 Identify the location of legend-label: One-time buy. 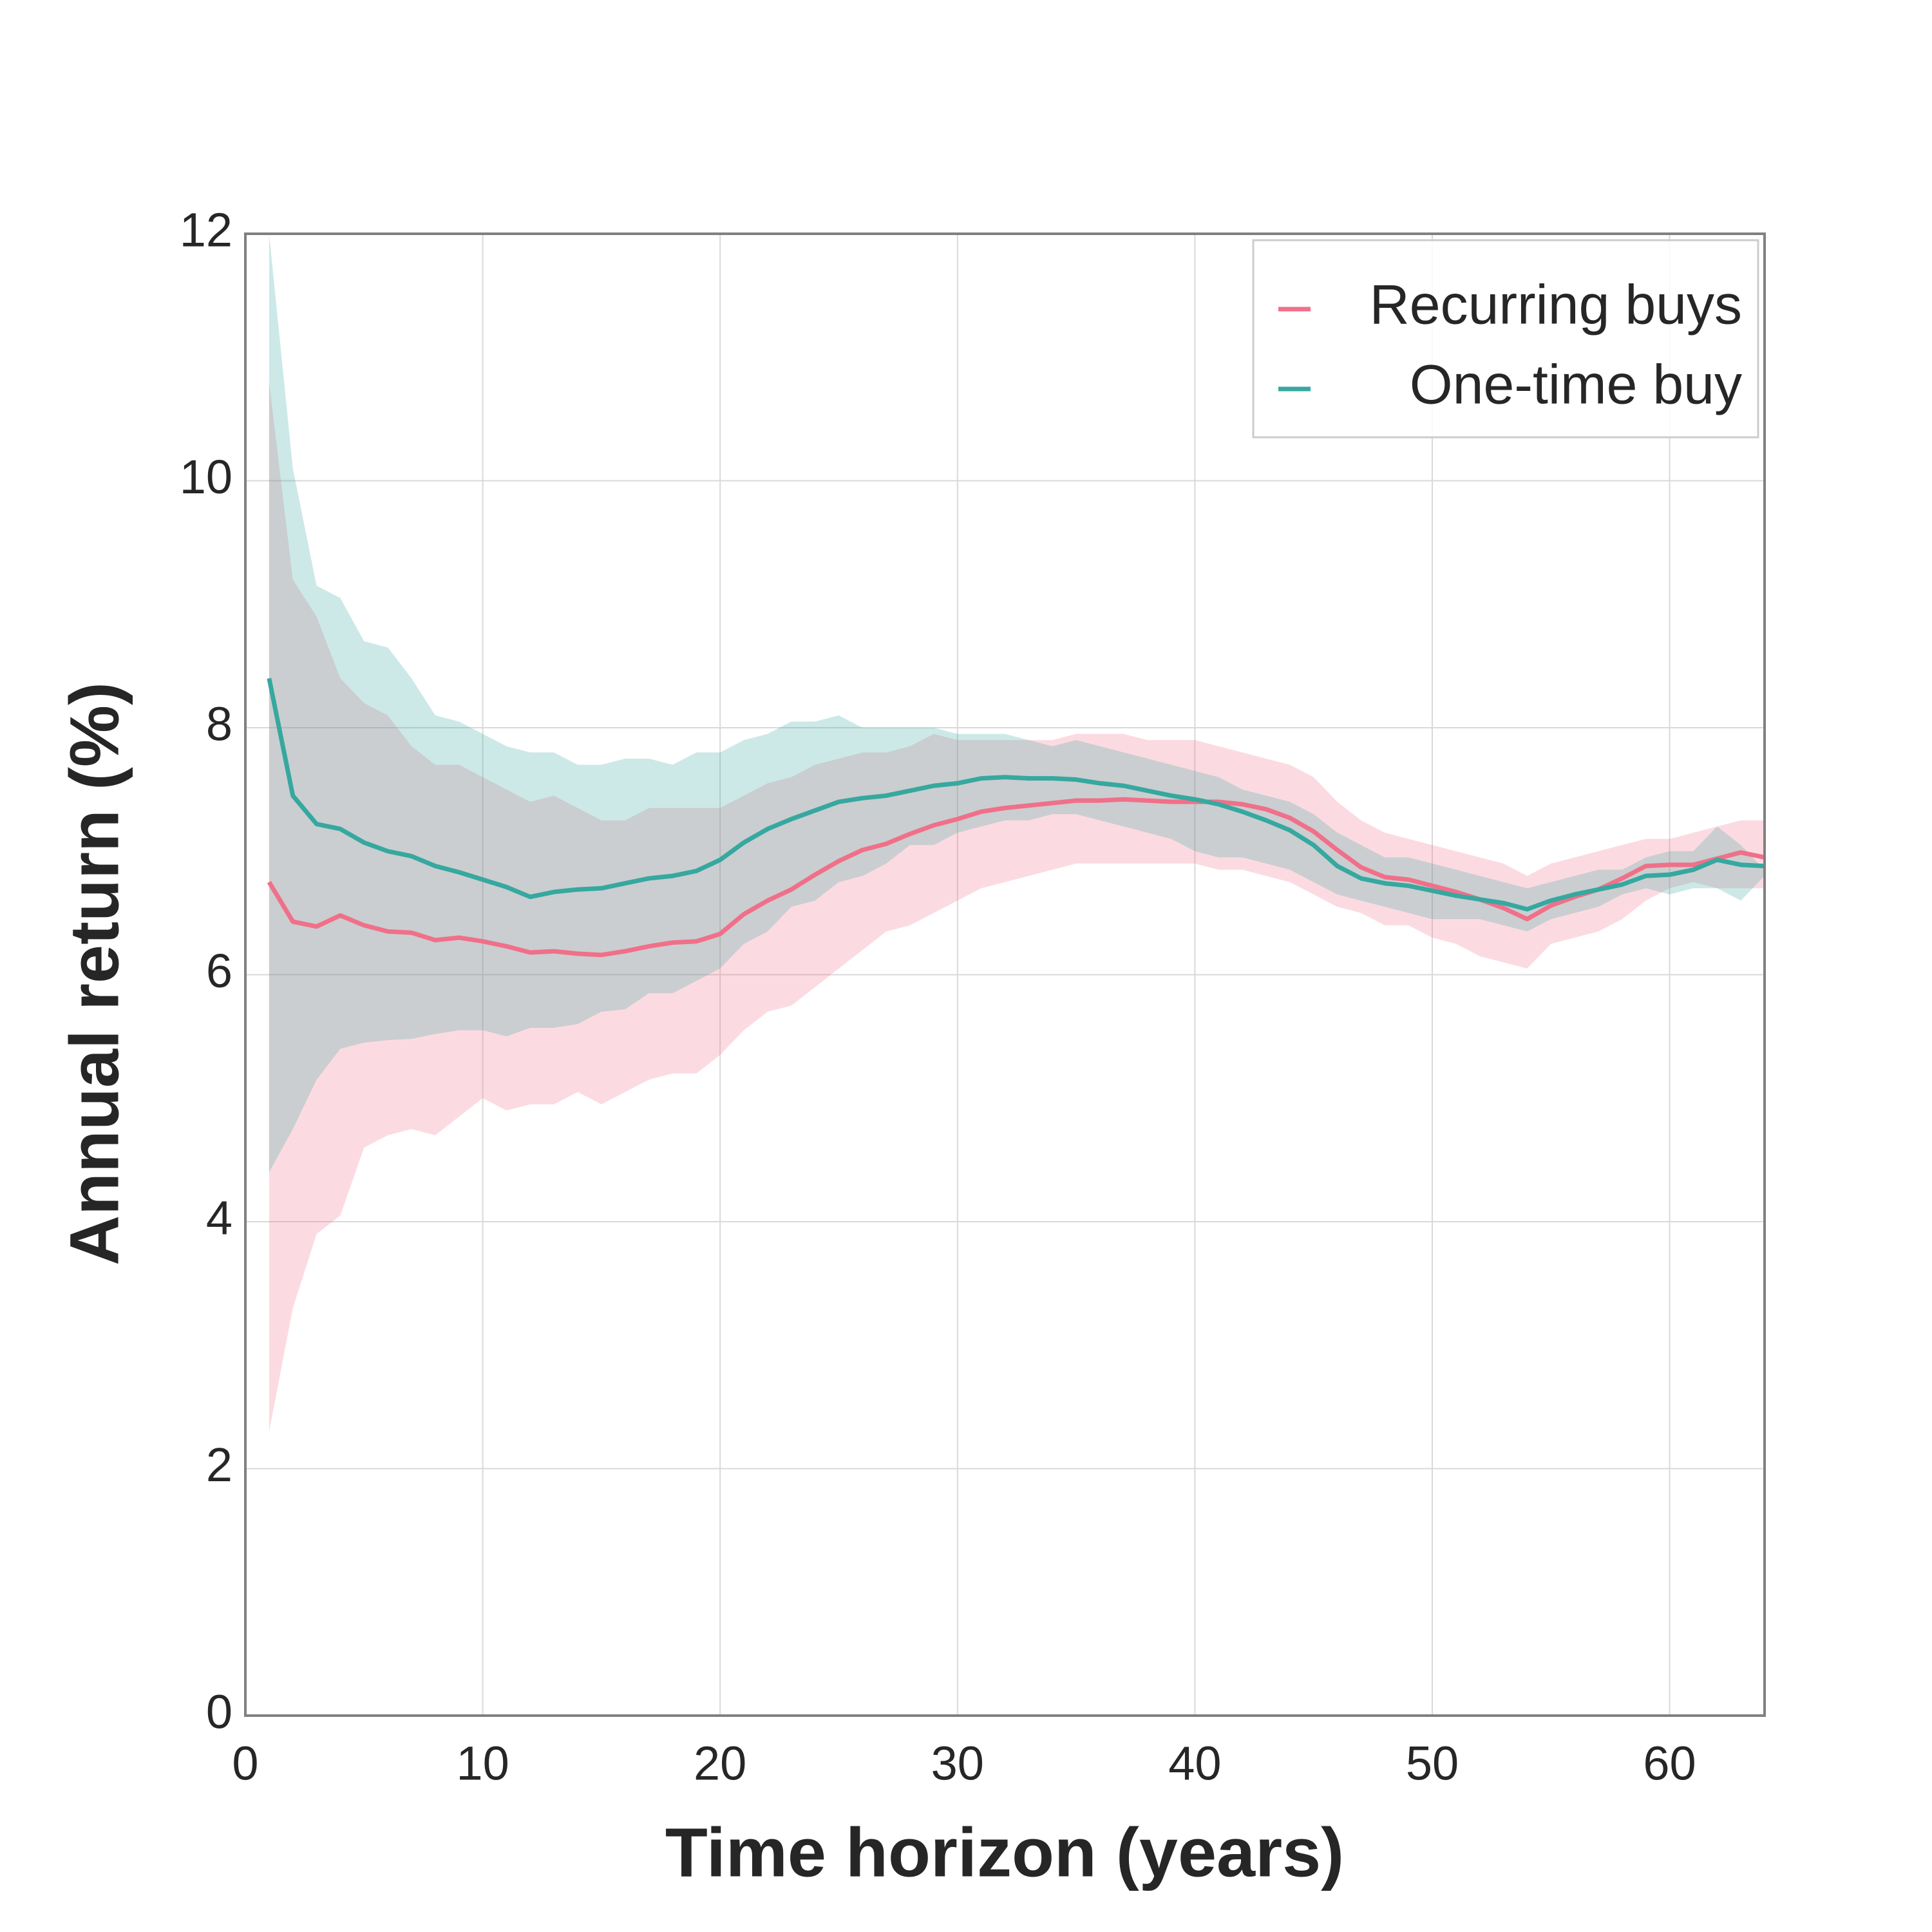
(1576, 385).